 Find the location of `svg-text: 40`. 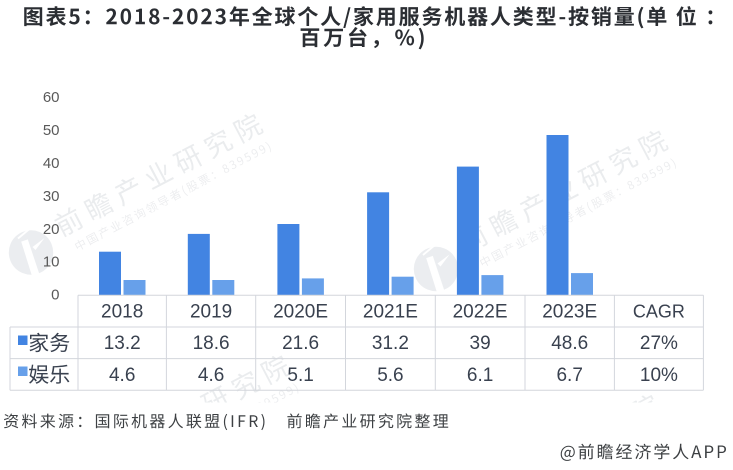

svg-text: 40 is located at coordinates (51, 163).